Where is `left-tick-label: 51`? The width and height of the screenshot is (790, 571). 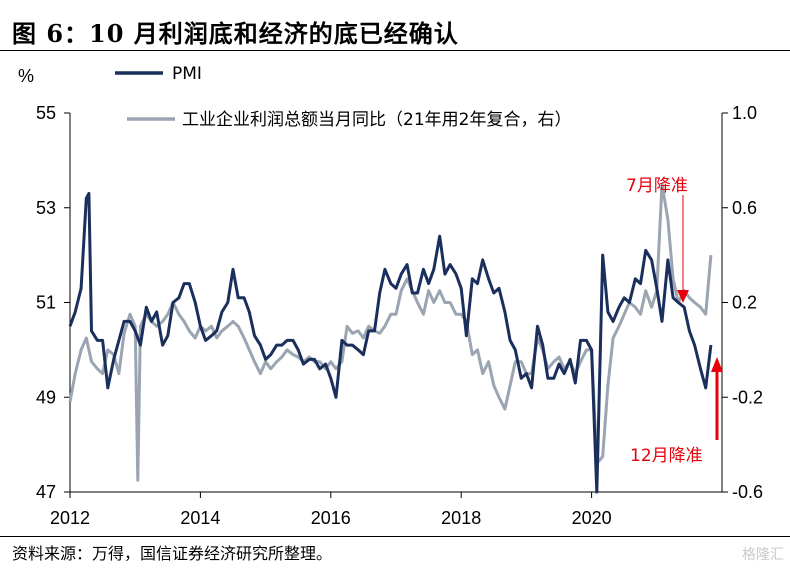 left-tick-label: 51 is located at coordinates (46, 303).